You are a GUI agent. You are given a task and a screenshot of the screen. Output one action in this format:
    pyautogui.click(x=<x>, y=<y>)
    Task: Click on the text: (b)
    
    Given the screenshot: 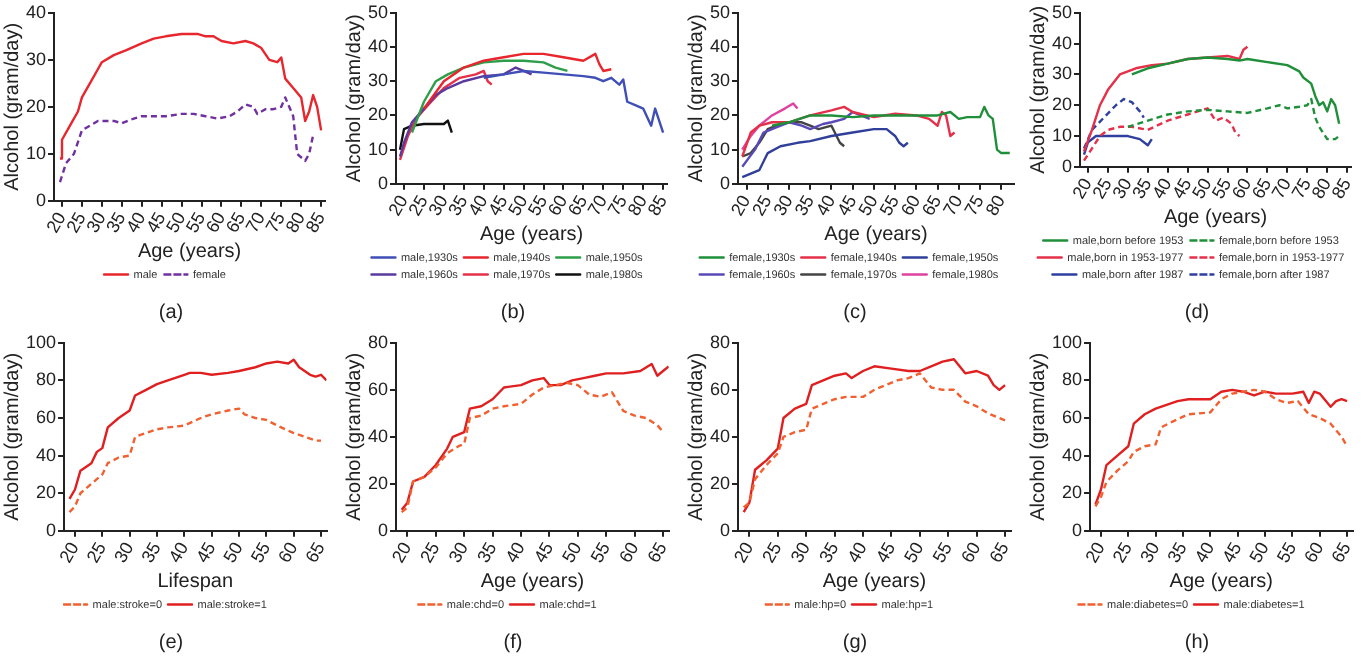 What is the action you would take?
    pyautogui.click(x=513, y=313)
    